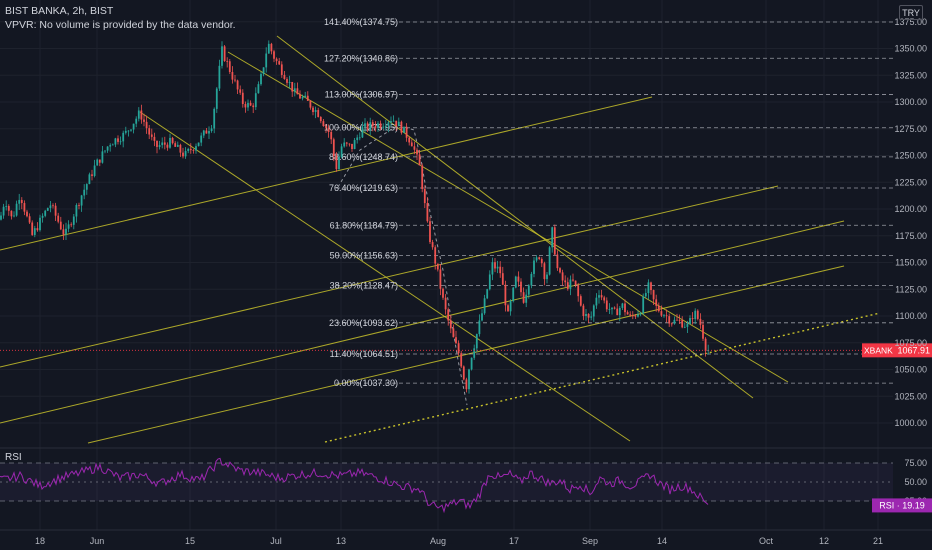 The height and width of the screenshot is (550, 932). What do you see at coordinates (910, 49) in the screenshot?
I see `y-tick-label: 1350.00` at bounding box center [910, 49].